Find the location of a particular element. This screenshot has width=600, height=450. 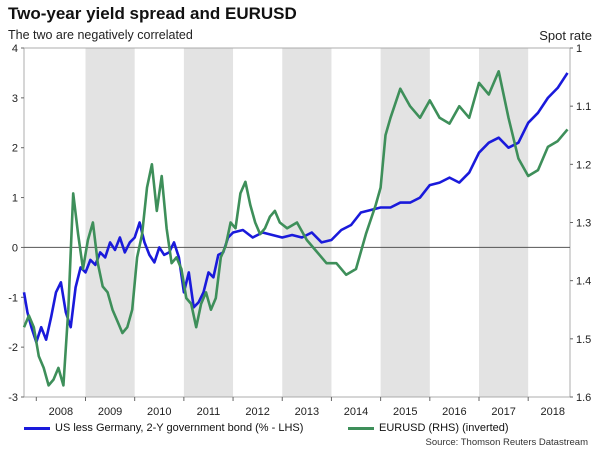

right-axis-title: Spot rate is located at coordinates (565, 35).